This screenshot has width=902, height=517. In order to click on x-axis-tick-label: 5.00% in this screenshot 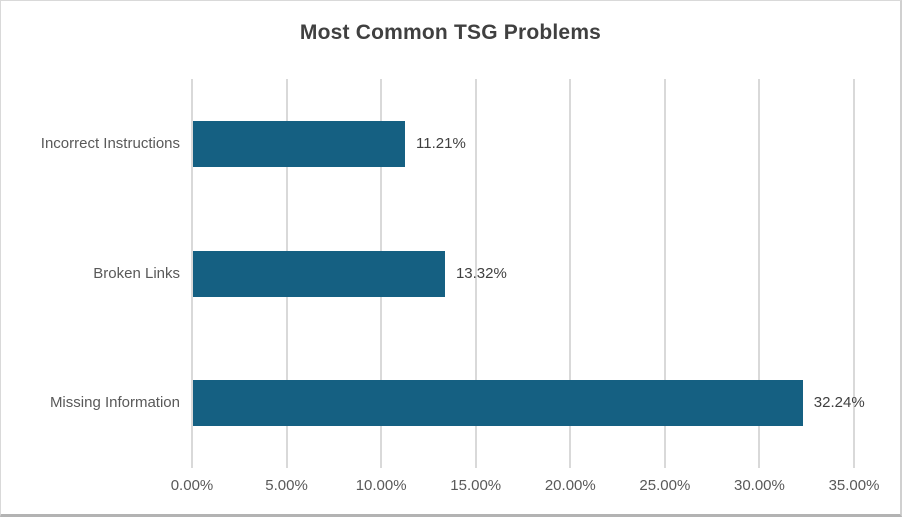, I will do `click(286, 485)`.